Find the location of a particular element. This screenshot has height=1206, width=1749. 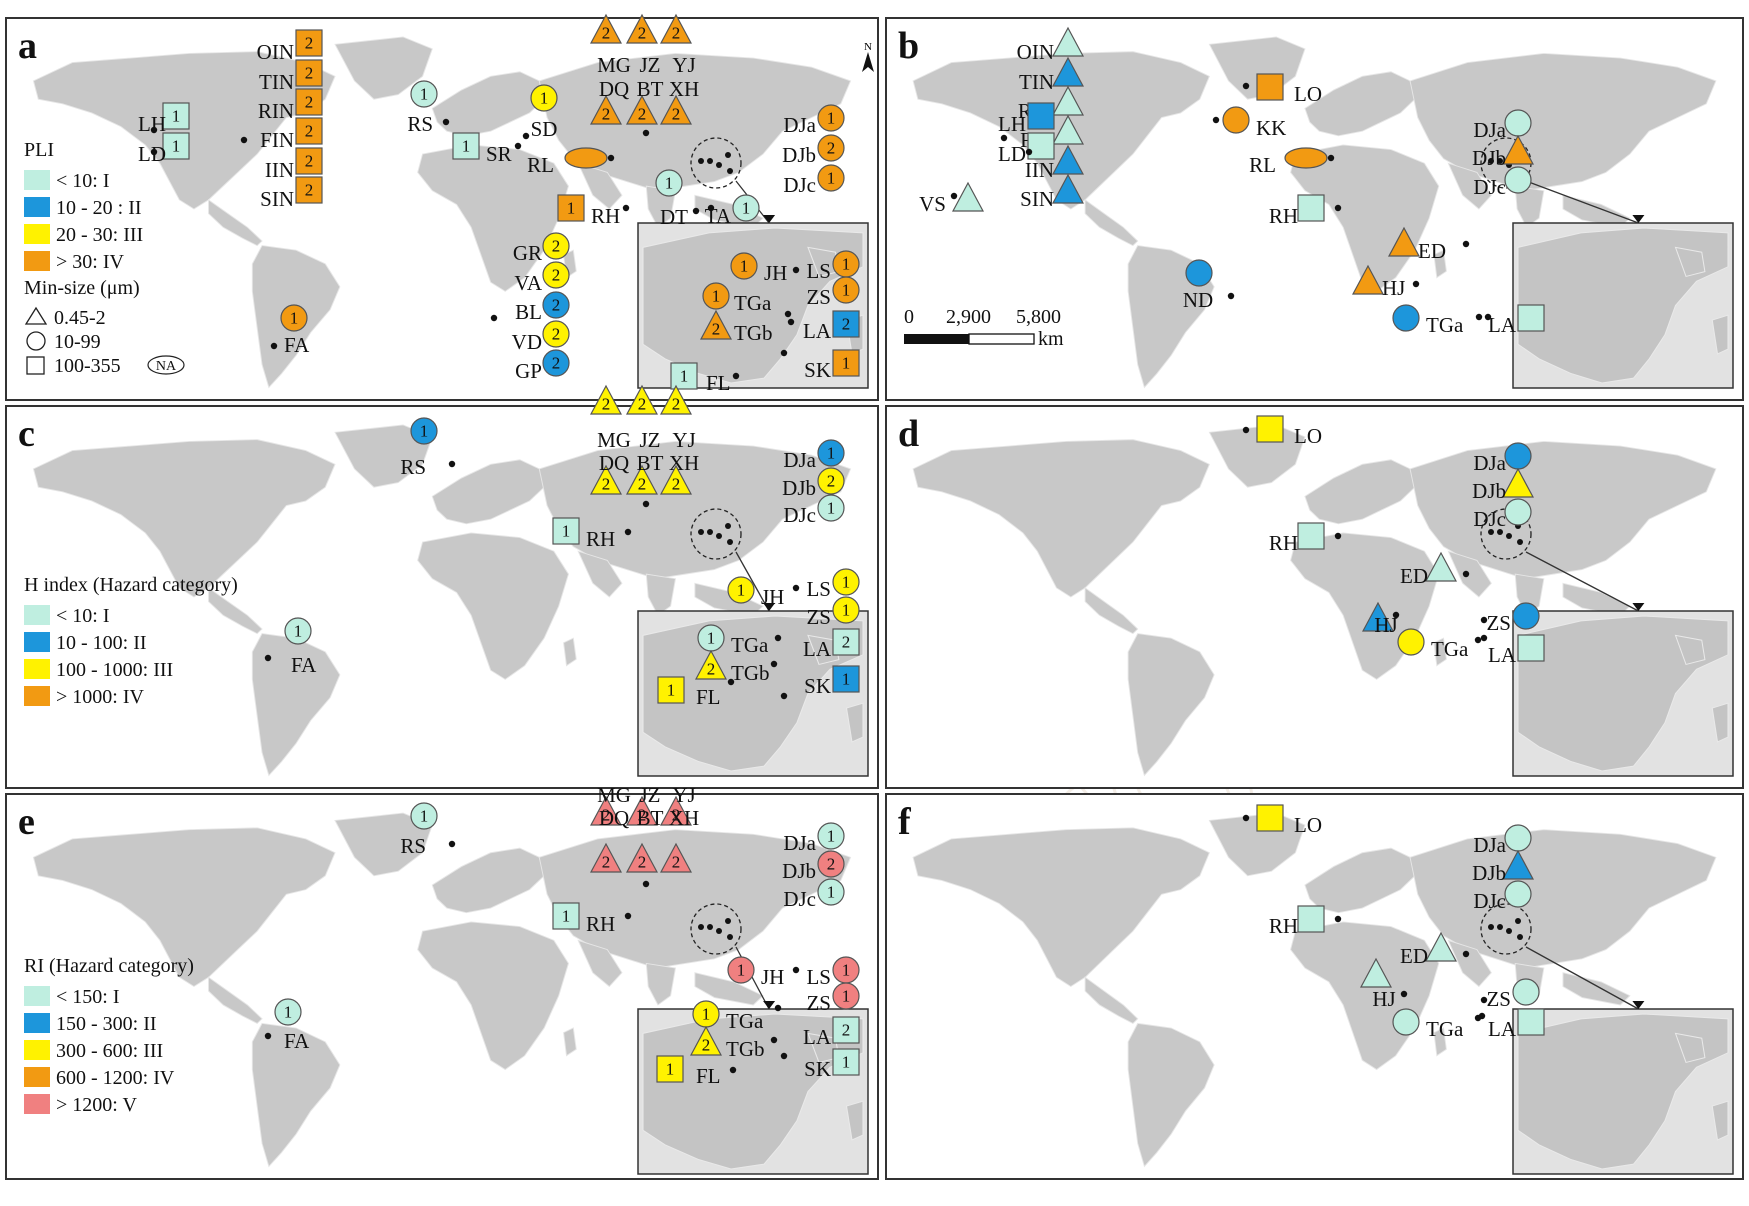

site-label: DQ is located at coordinates (614, 89).